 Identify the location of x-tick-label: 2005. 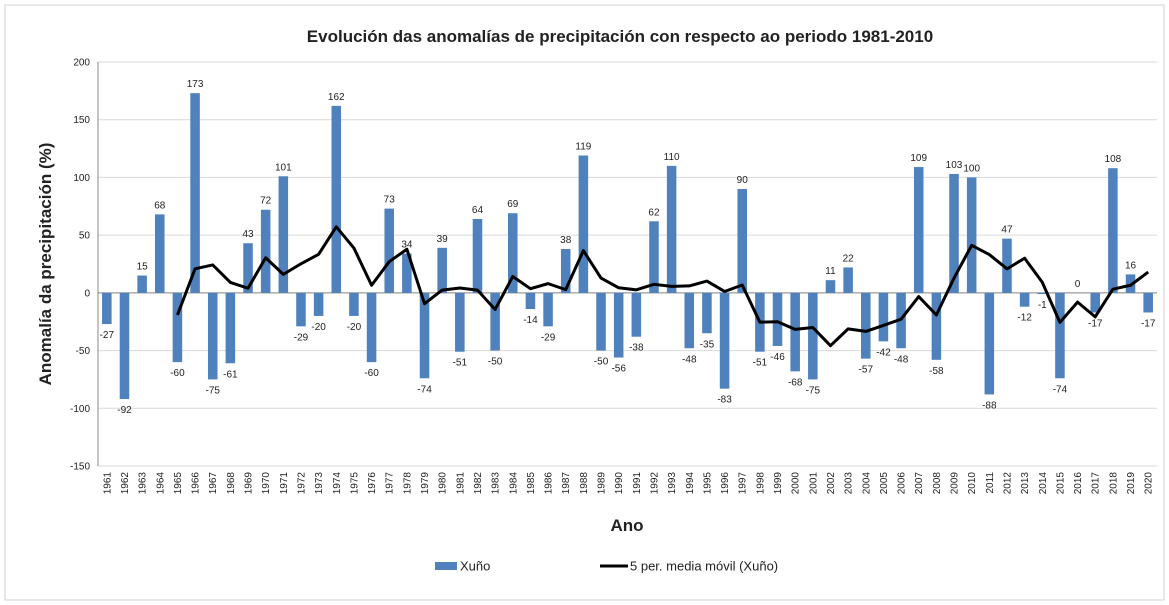
(884, 483).